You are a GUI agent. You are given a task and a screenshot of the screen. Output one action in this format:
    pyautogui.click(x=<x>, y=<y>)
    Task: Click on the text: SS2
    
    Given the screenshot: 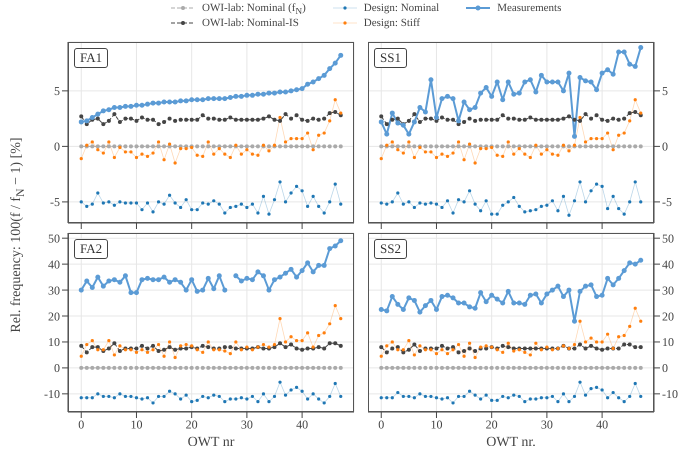 What is the action you would take?
    pyautogui.click(x=390, y=249)
    